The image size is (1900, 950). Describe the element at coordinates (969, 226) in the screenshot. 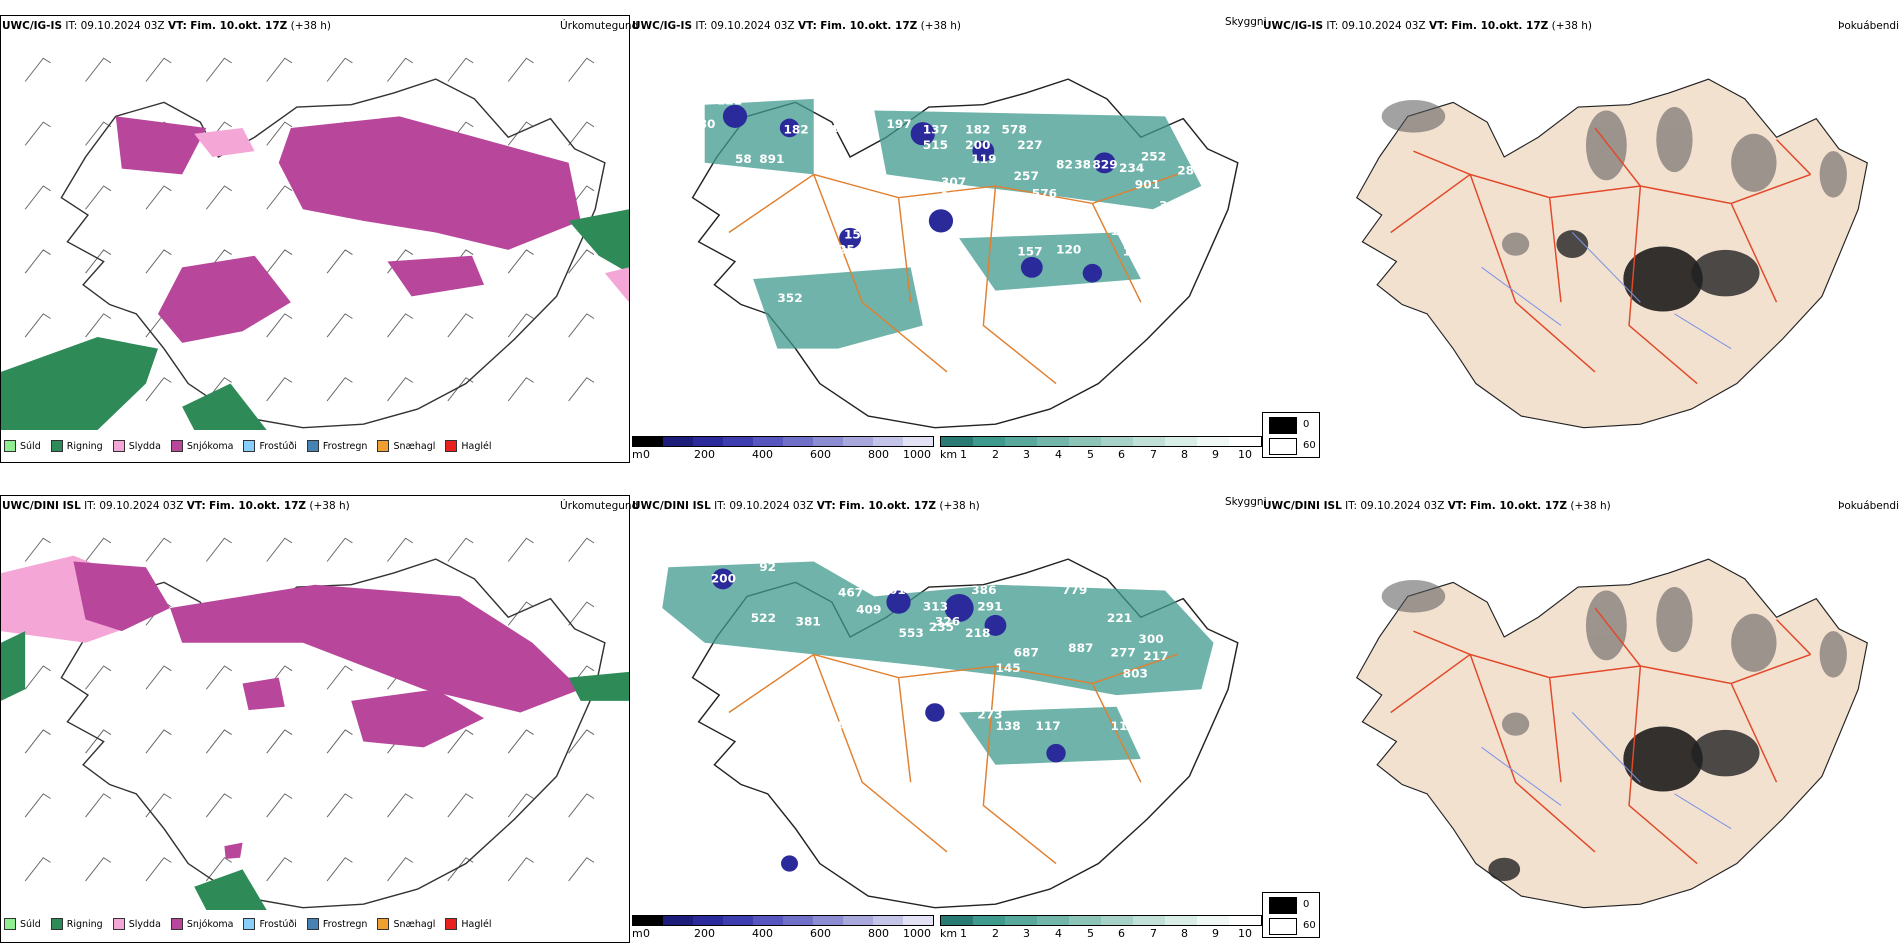

I see `svg-text: 116` at that location.